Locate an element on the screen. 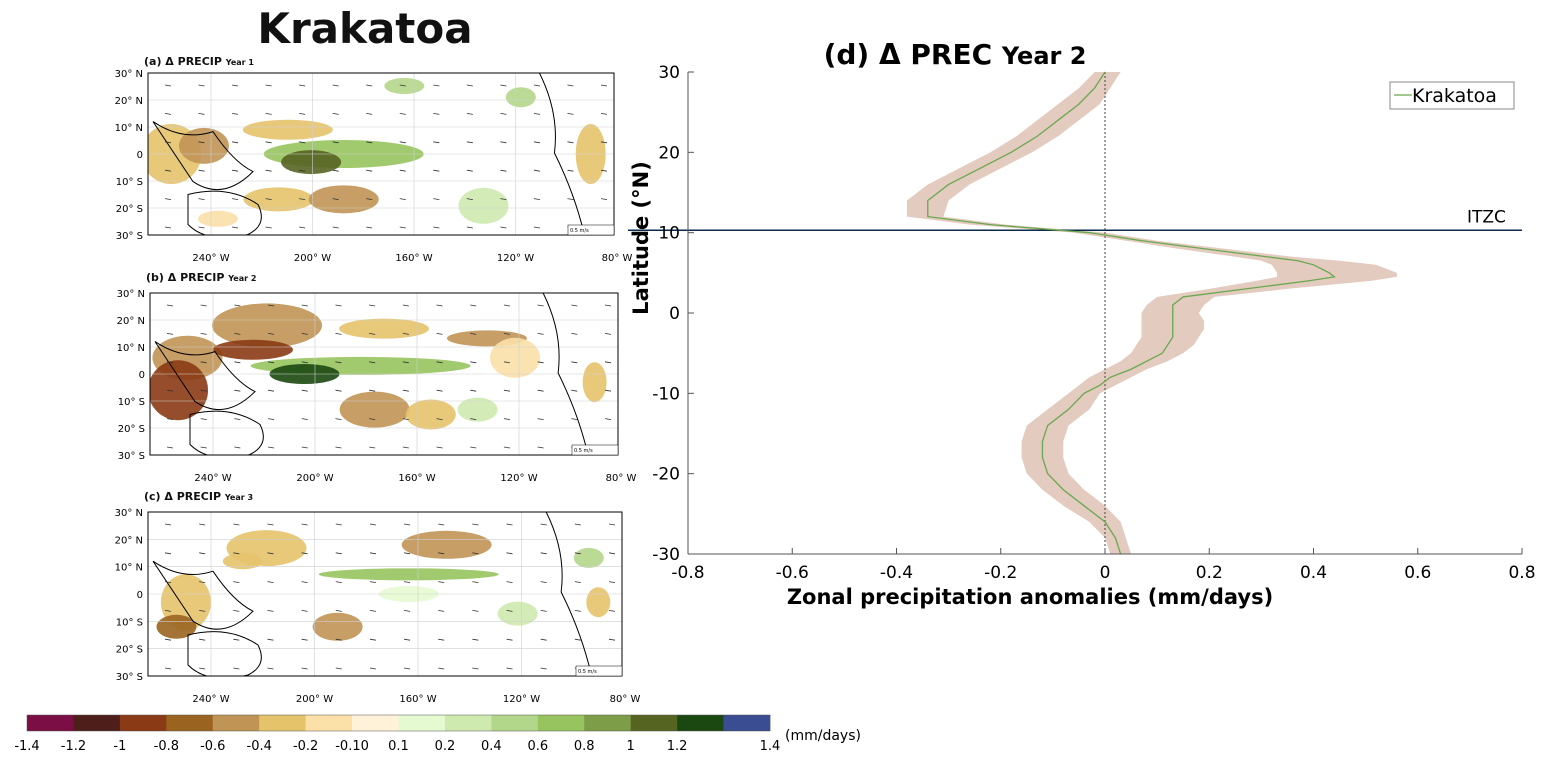  map-title-text: (c) Δ PRECIP is located at coordinates (184, 496).